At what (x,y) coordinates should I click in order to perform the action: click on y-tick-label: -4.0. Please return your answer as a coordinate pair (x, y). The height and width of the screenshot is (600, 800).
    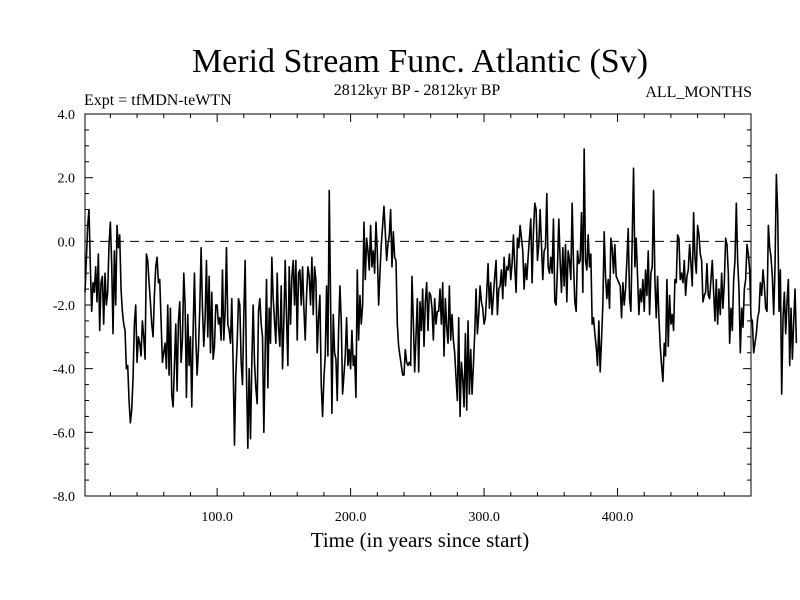
    Looking at the image, I should click on (64, 370).